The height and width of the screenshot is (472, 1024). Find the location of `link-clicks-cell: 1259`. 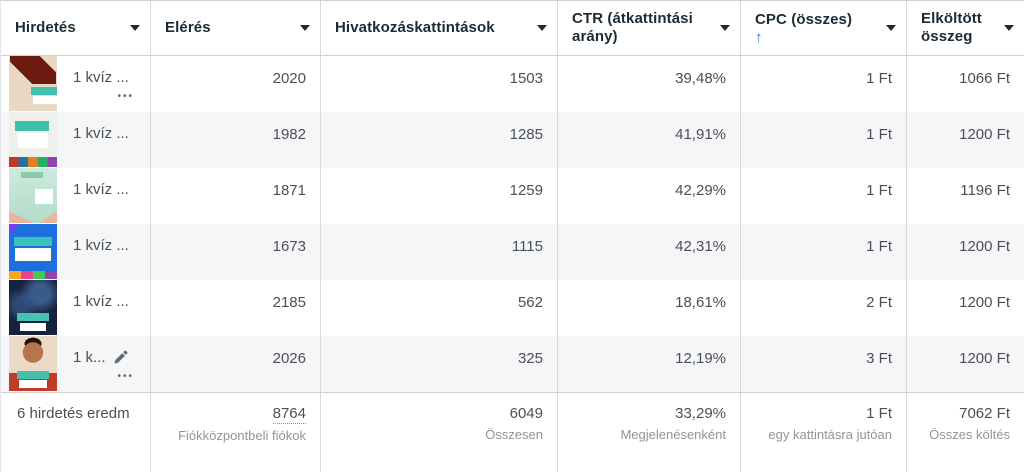

link-clicks-cell: 1259 is located at coordinates (439, 196).